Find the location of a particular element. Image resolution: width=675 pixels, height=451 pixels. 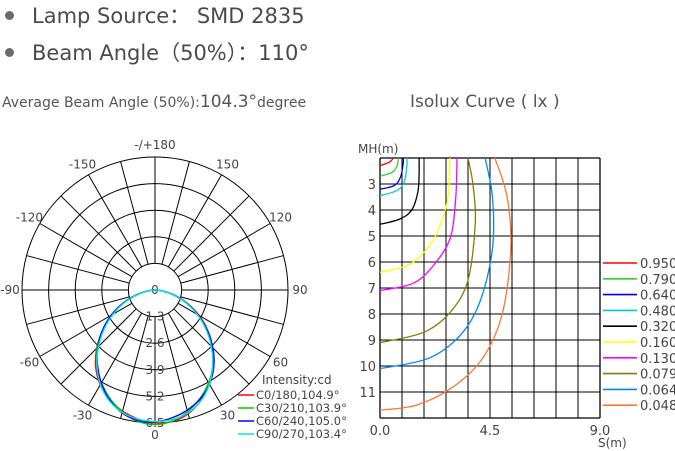

isolux-legend-label: 0.950 is located at coordinates (657, 264).